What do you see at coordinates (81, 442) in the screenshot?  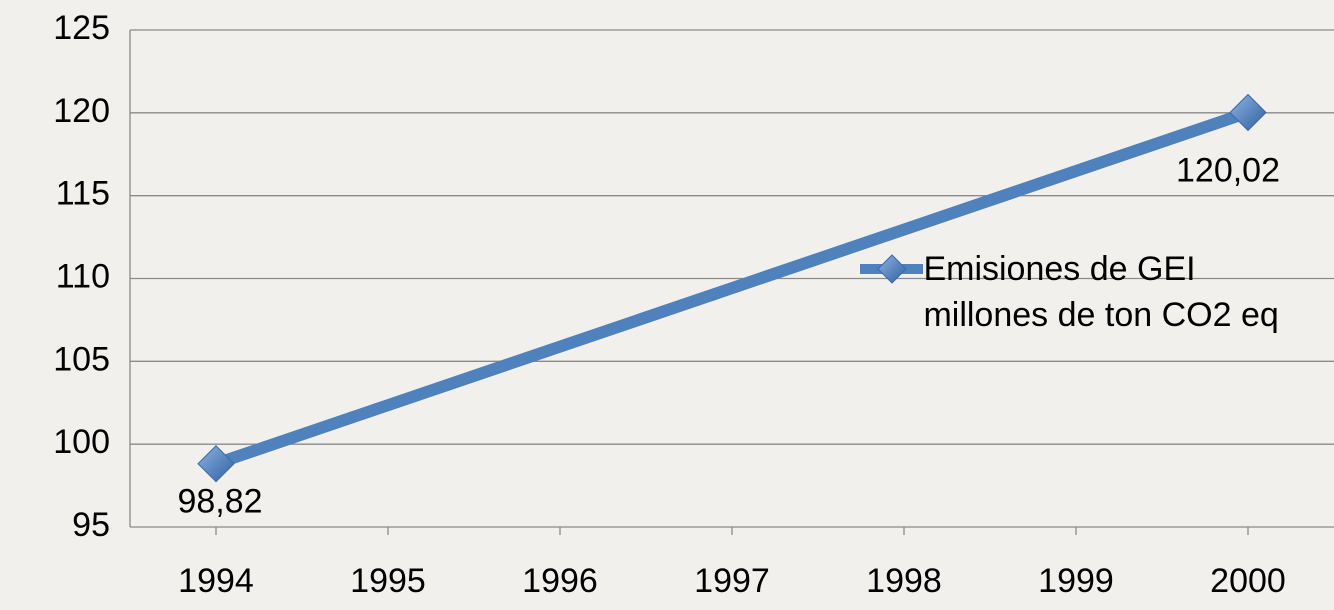 I see `y-tick-label: 100` at bounding box center [81, 442].